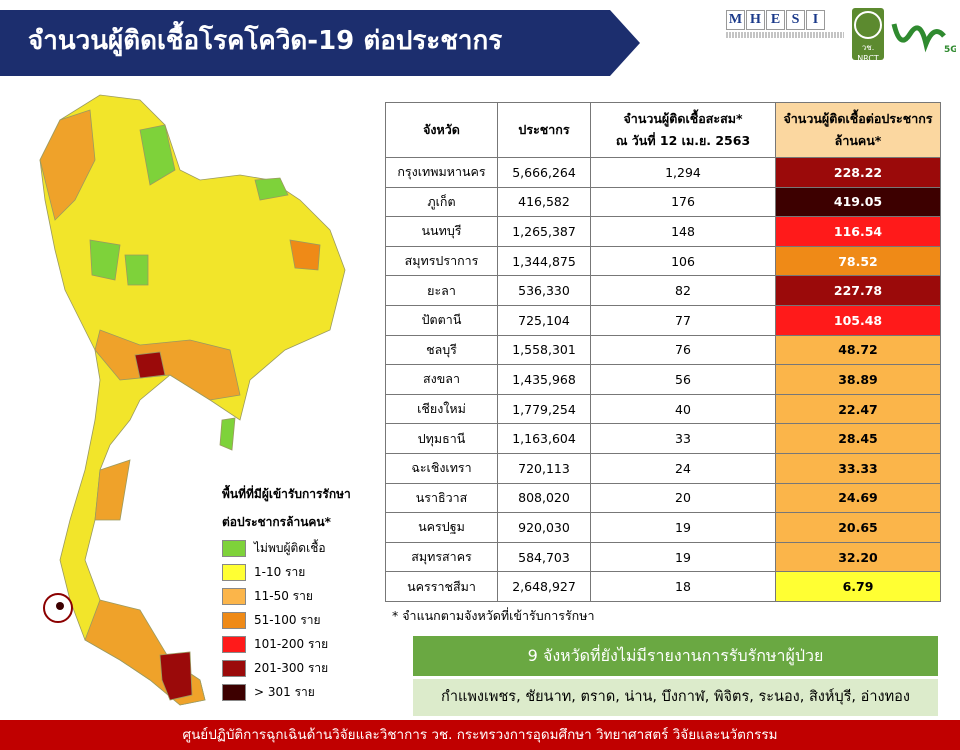  I want to click on table-cell: นราธิวาส, so click(441, 498).